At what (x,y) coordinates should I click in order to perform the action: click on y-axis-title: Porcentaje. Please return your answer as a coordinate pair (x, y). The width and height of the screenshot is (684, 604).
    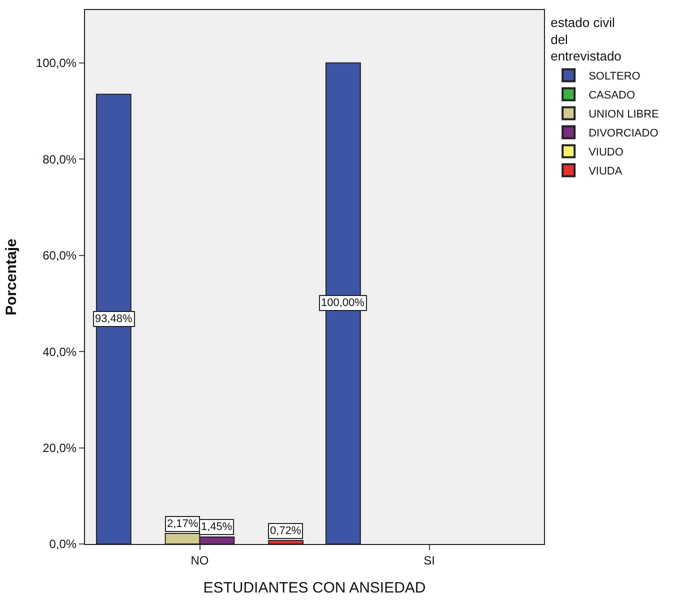
    Looking at the image, I should click on (11, 277).